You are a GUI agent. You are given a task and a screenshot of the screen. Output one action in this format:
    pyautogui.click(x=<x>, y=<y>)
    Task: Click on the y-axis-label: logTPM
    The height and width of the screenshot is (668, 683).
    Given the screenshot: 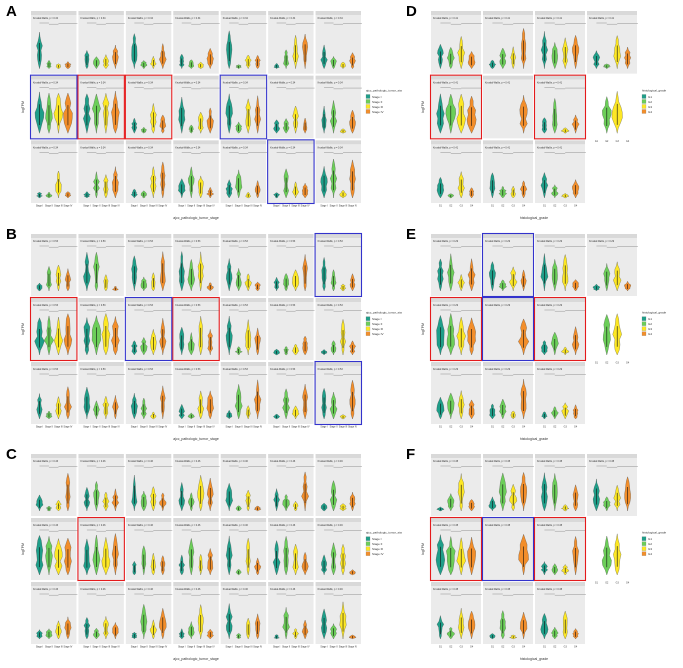 What is the action you would take?
    pyautogui.click(x=423, y=329)
    